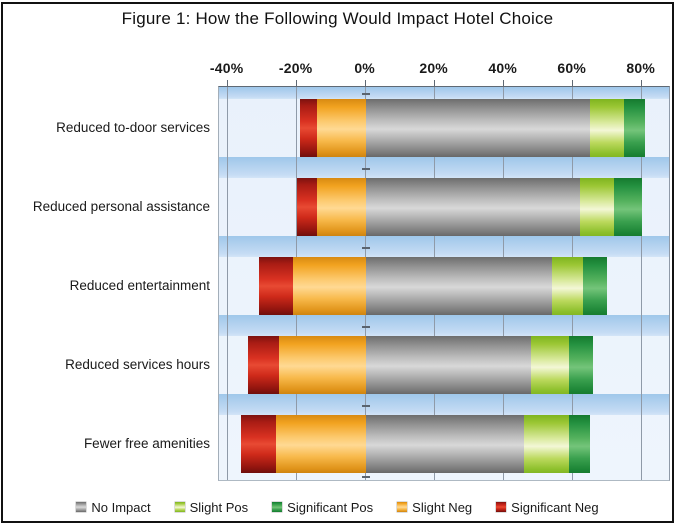 This screenshot has width=675, height=525. Describe the element at coordinates (137, 364) in the screenshot. I see `category-label: Reduced services hours` at that location.